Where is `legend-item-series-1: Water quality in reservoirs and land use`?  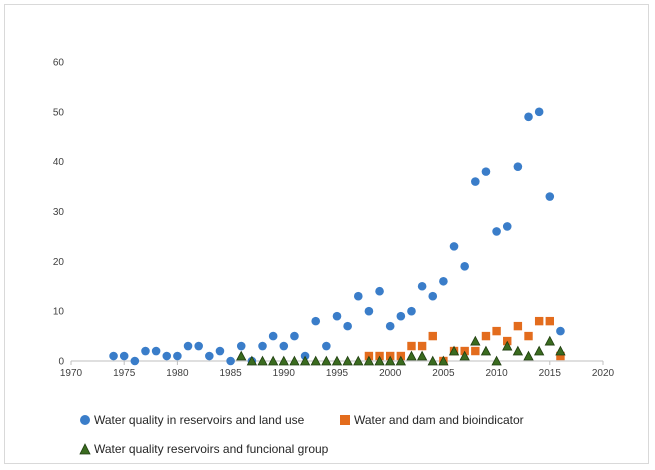 legend-item-series-1: Water quality in reservoirs and land use is located at coordinates (191, 420).